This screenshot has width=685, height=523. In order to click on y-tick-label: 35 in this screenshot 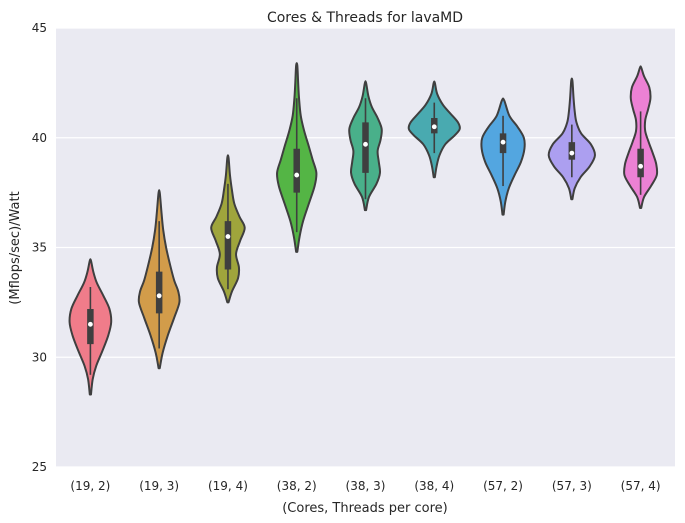, I will do `click(39, 248)`.